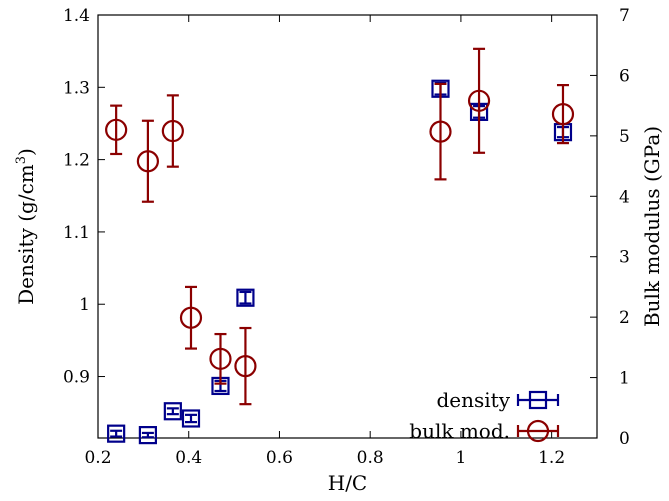 This screenshot has width=669, height=501. What do you see at coordinates (538, 400) in the screenshot?
I see `legend-marker-density` at bounding box center [538, 400].